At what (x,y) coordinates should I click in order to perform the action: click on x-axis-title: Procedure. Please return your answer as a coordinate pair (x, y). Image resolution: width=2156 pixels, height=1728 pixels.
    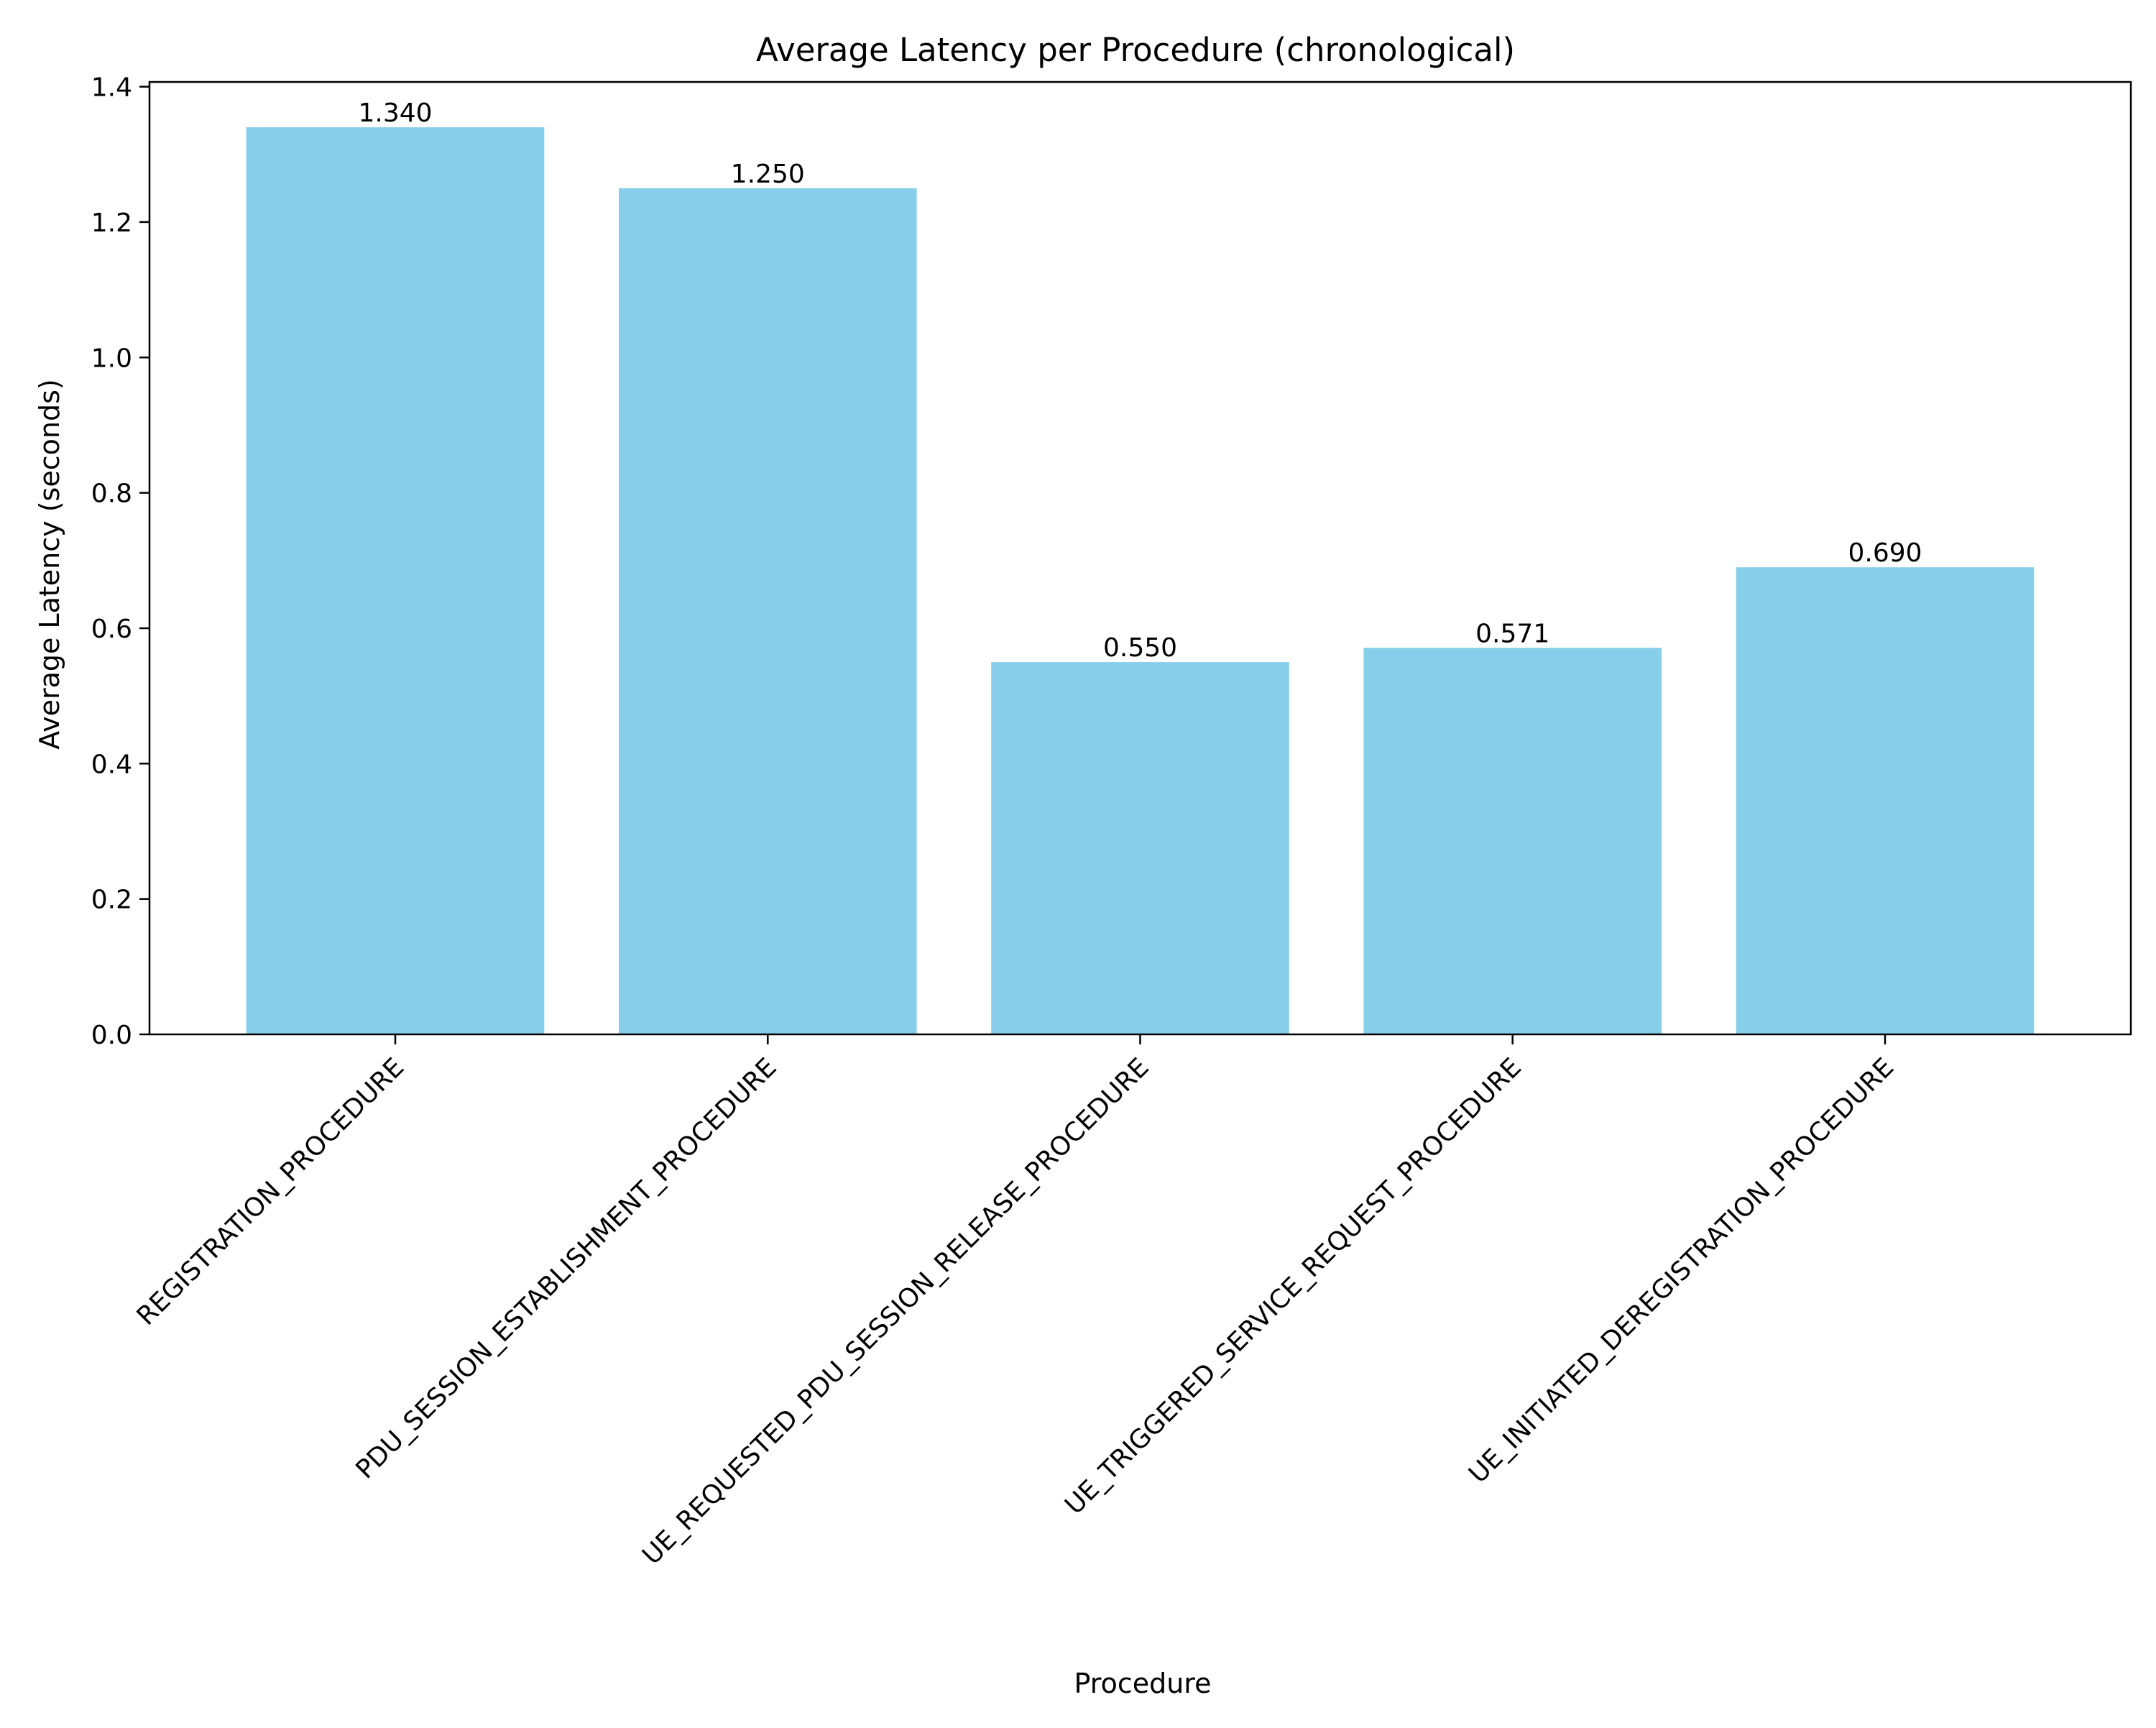
    Looking at the image, I should click on (1143, 1683).